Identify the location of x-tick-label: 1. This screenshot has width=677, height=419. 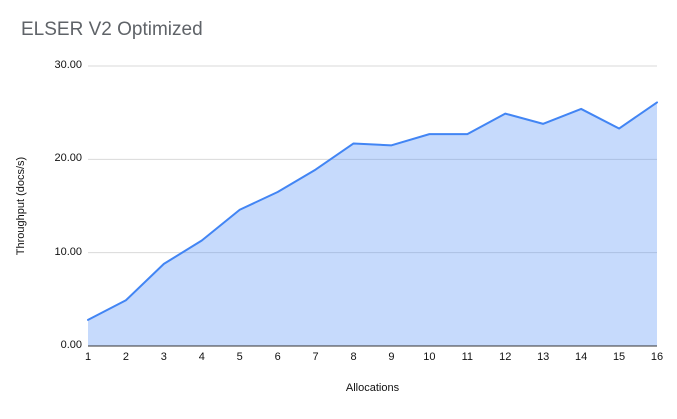
(88, 357).